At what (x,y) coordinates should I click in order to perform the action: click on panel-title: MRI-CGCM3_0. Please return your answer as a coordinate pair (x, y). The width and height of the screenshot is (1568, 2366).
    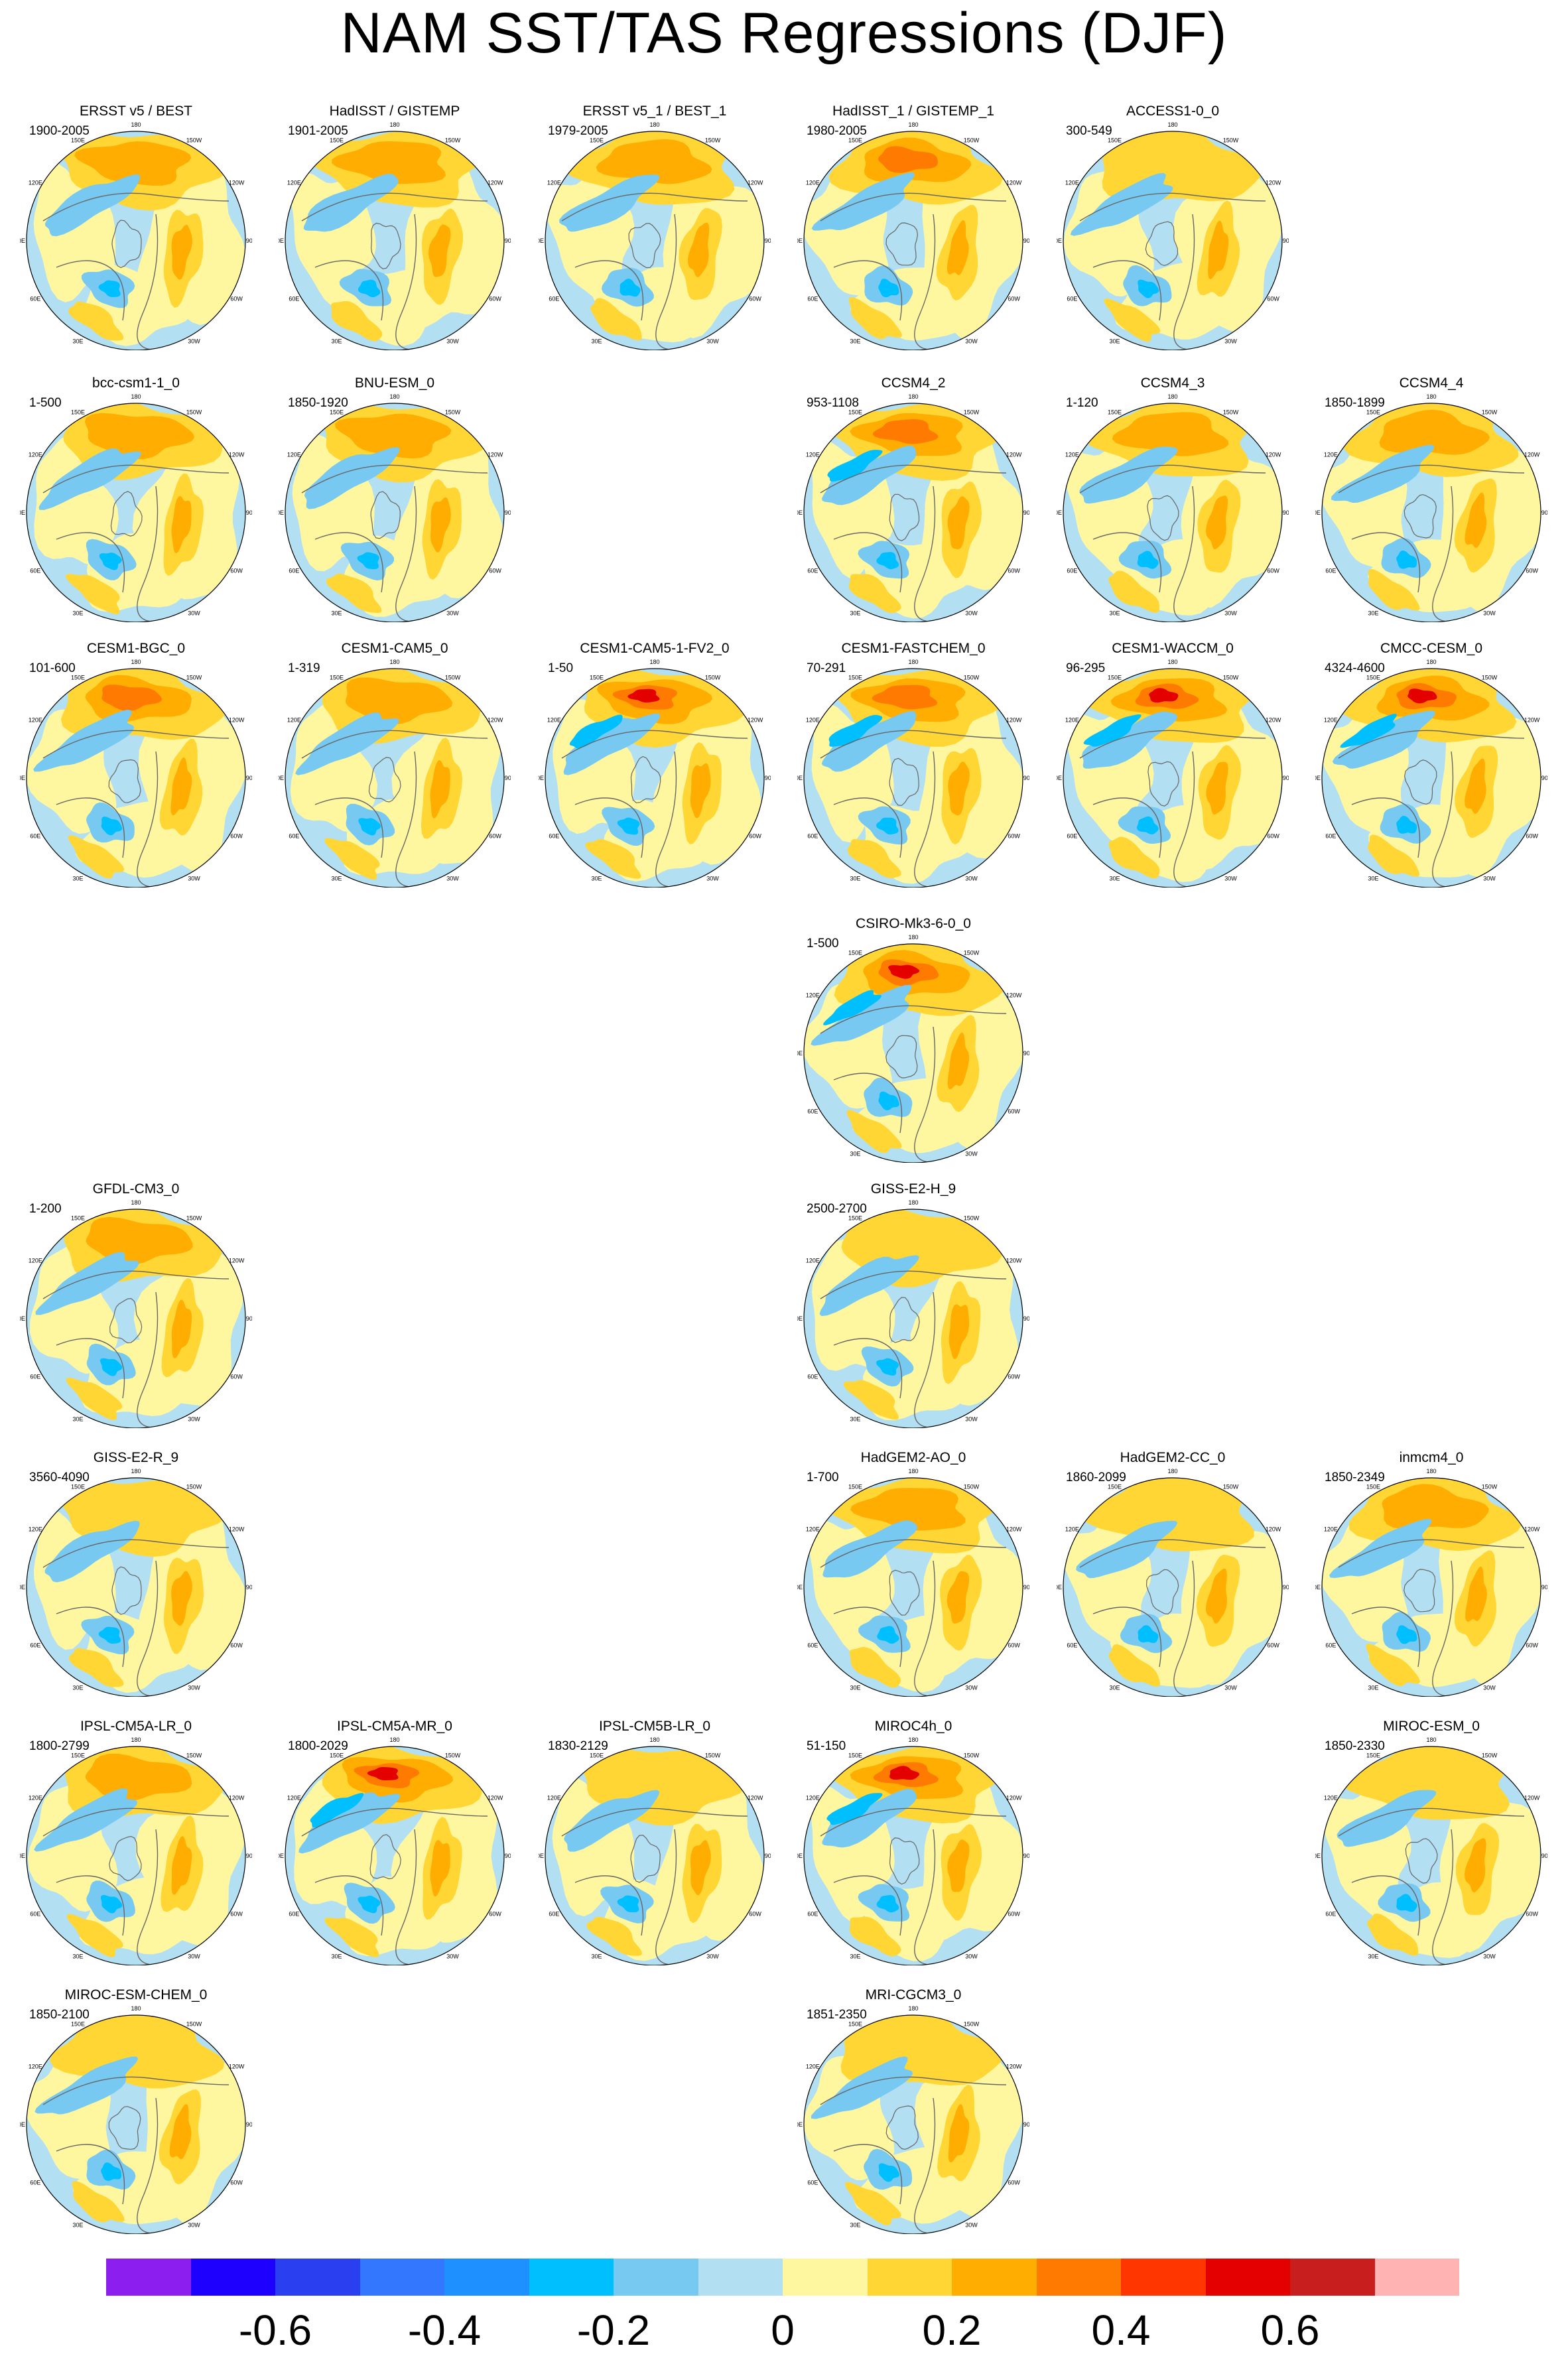
    Looking at the image, I should click on (914, 1995).